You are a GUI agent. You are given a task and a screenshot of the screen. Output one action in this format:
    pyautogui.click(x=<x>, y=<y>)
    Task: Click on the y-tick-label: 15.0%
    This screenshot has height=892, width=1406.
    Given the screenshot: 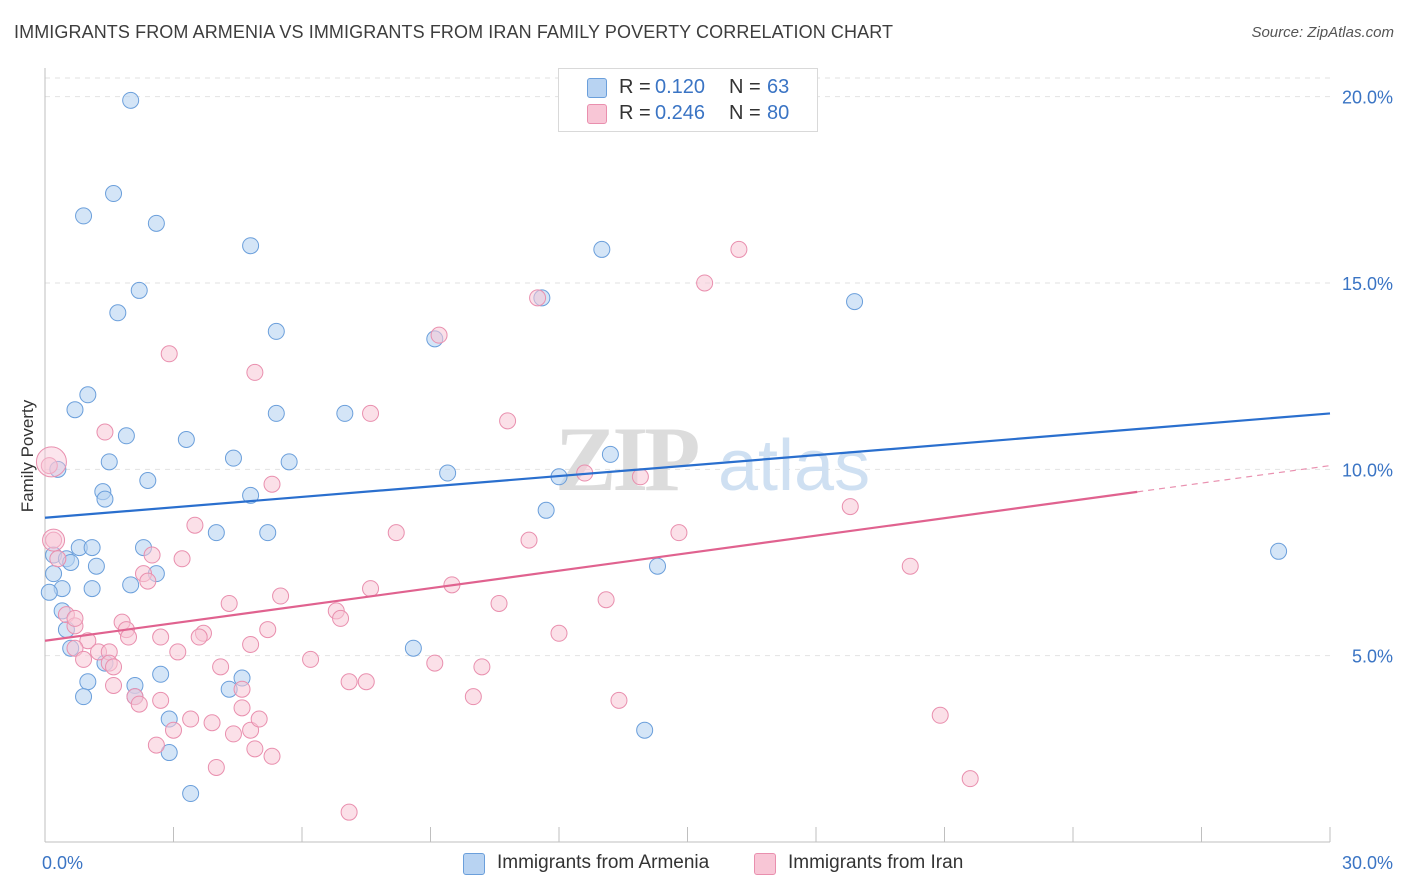 What is the action you would take?
    pyautogui.click(x=1367, y=284)
    